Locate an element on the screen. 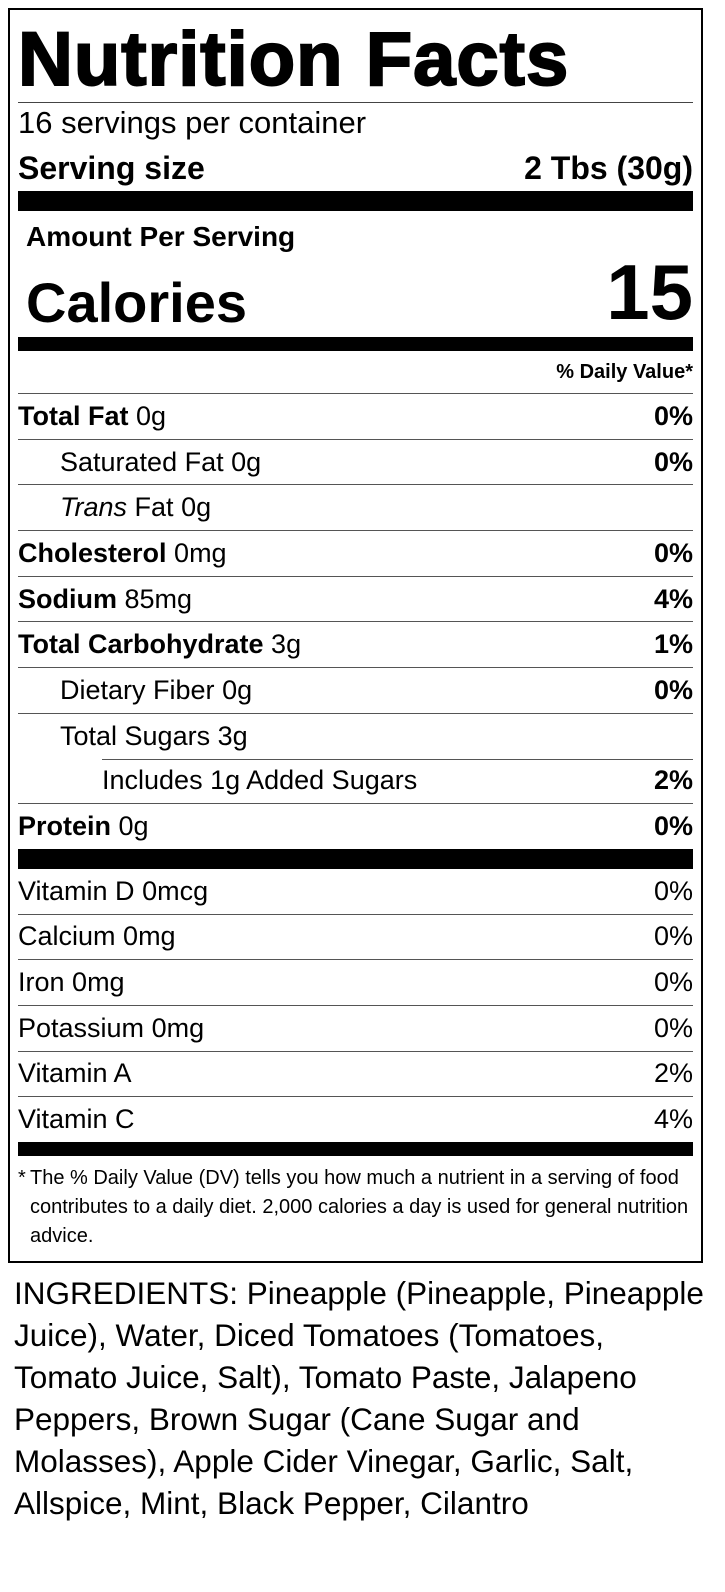  vitamin-row: Calcium 0mg 0% is located at coordinates (355, 936).